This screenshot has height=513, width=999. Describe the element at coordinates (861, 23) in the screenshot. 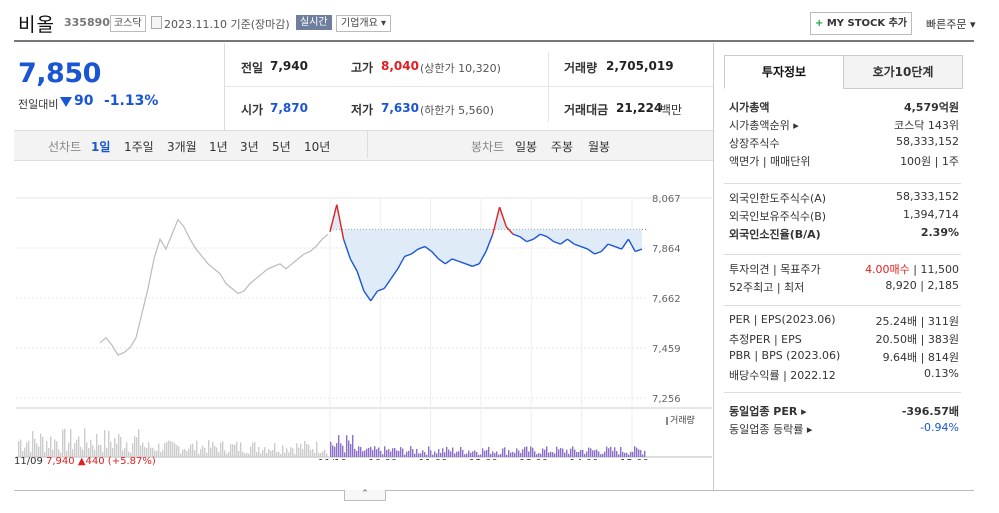

I see `add-mystock-button: + MY STOCK 추가` at that location.